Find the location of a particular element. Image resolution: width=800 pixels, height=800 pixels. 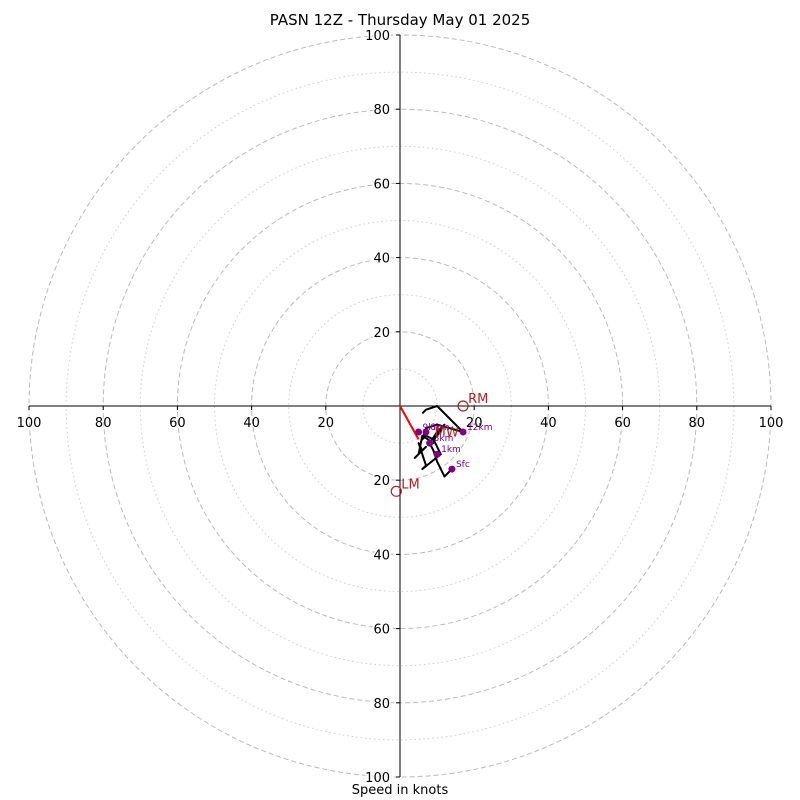

height-marker-label: 1km is located at coordinates (451, 450).